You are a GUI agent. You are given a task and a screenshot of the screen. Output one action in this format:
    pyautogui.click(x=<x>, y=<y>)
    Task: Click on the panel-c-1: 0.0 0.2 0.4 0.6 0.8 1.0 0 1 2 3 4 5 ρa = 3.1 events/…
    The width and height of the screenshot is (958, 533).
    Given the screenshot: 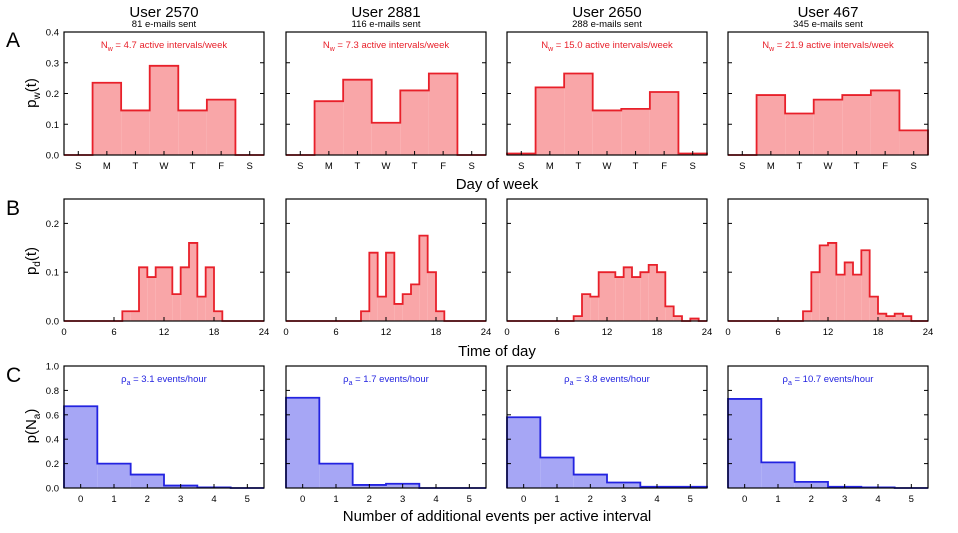 What is the action you would take?
    pyautogui.click(x=155, y=433)
    